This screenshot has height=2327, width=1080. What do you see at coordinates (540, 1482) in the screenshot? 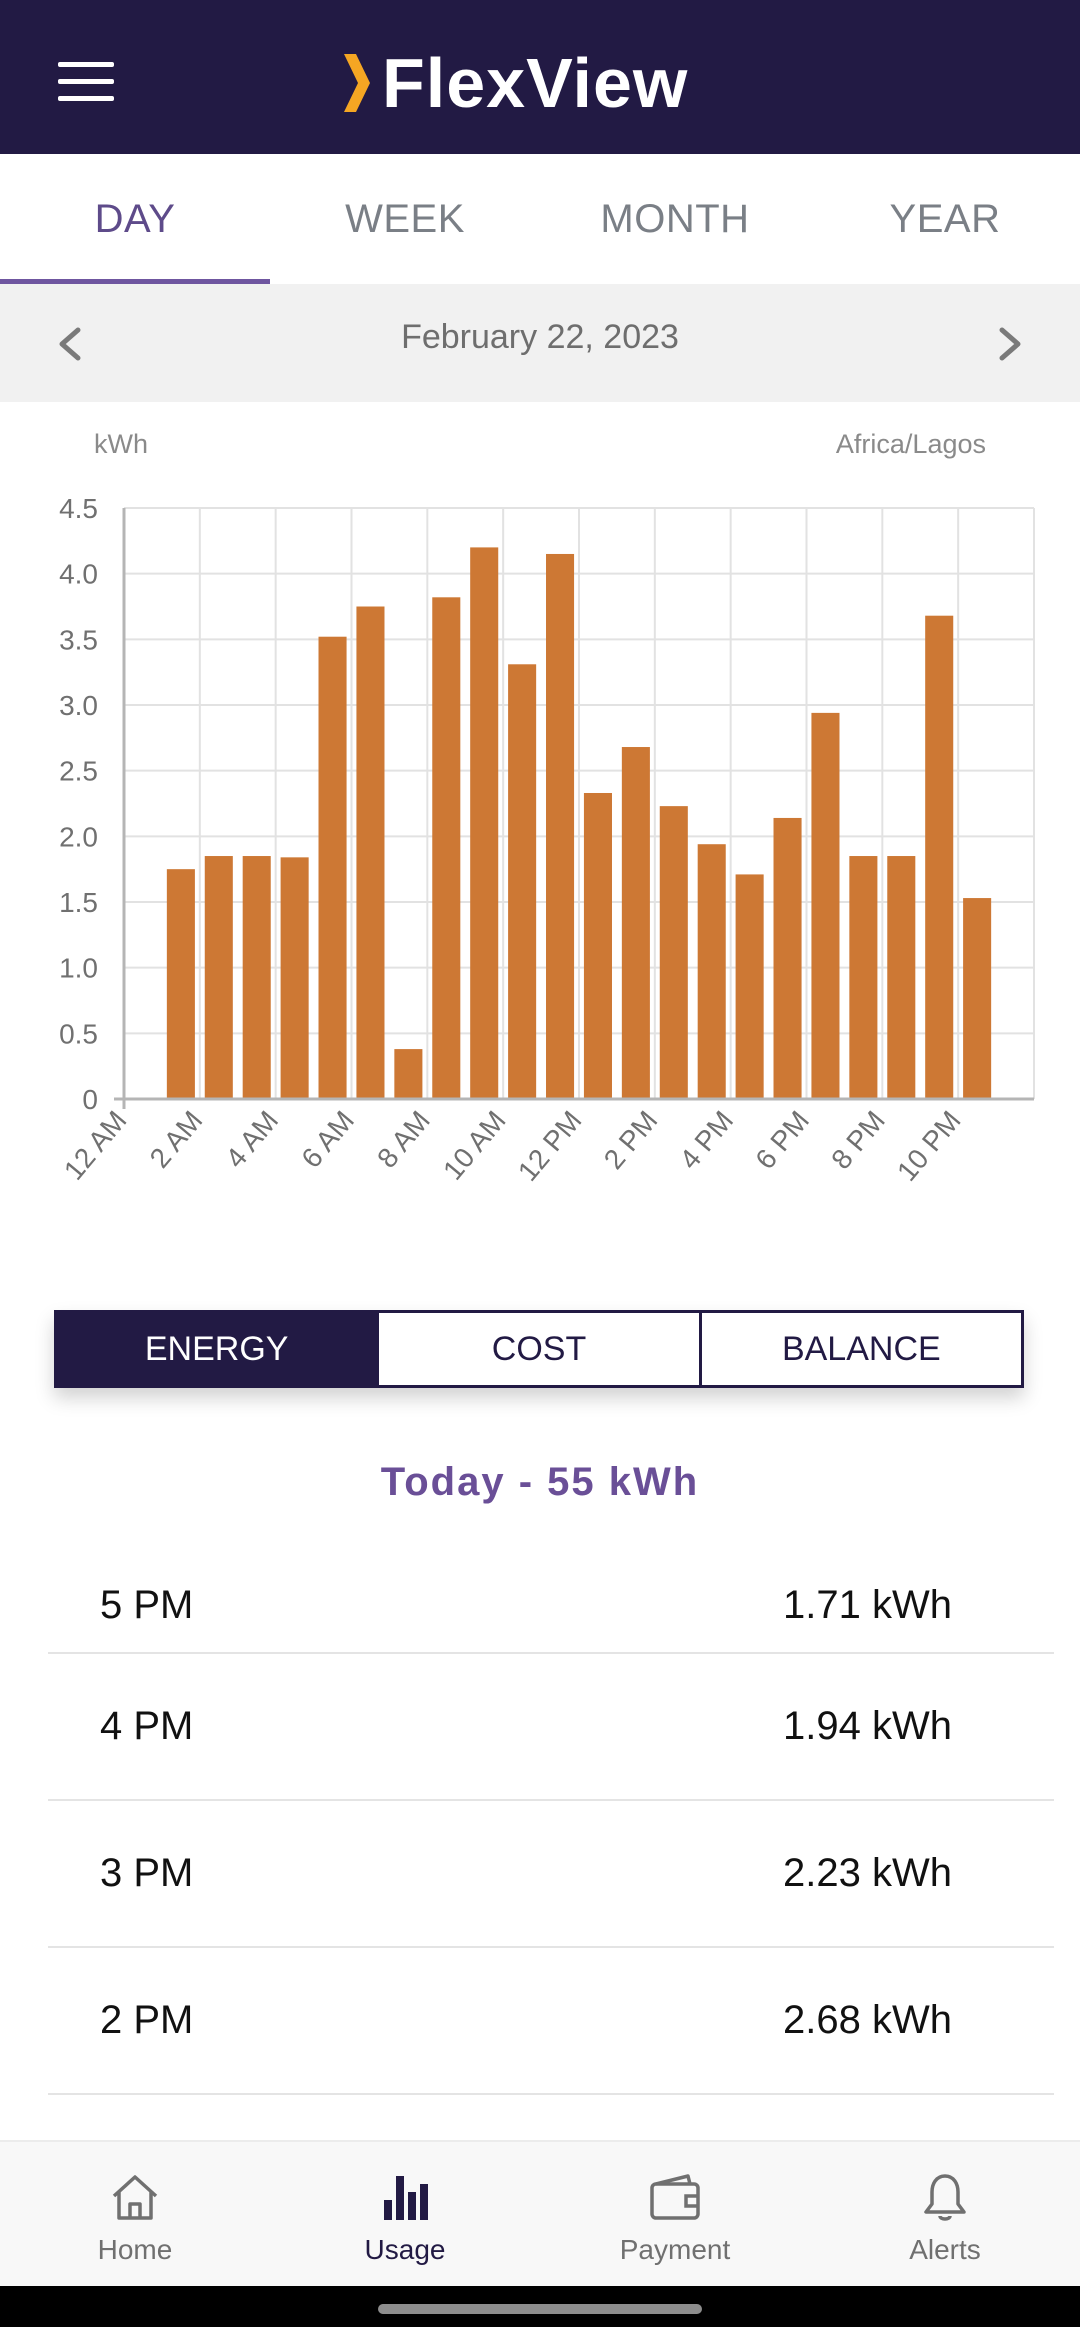
I see `daily-total: Today - 55 kWh` at bounding box center [540, 1482].